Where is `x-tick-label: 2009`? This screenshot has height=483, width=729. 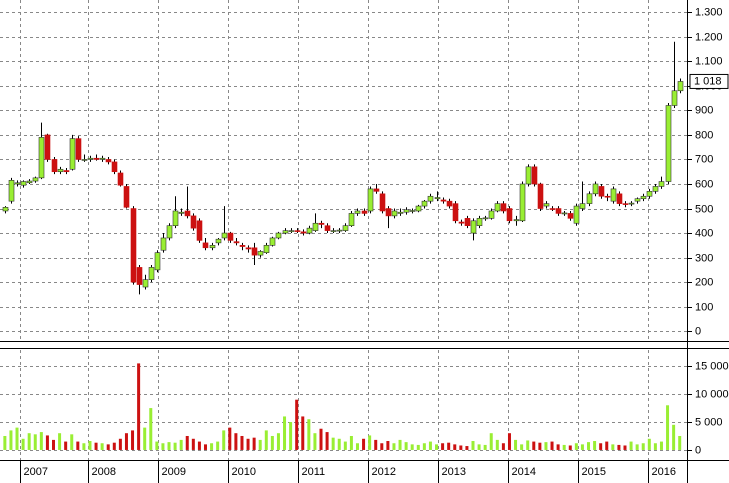 x-tick-label: 2009 is located at coordinates (174, 472).